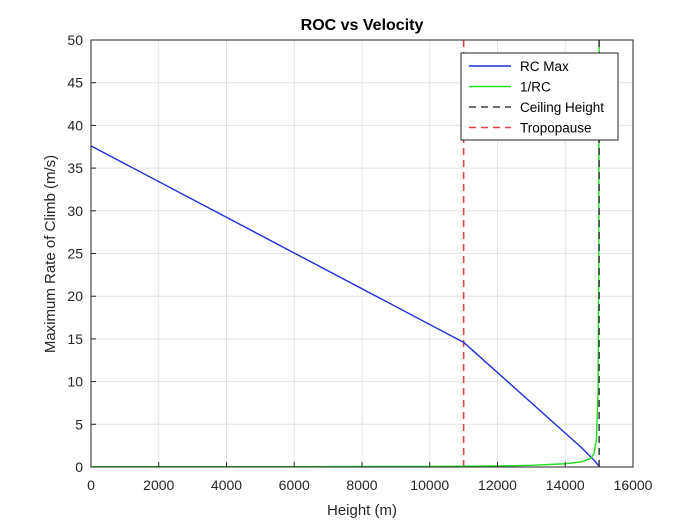 This screenshot has height=530, width=700. Describe the element at coordinates (79, 424) in the screenshot. I see `y-tick-label: 5` at that location.